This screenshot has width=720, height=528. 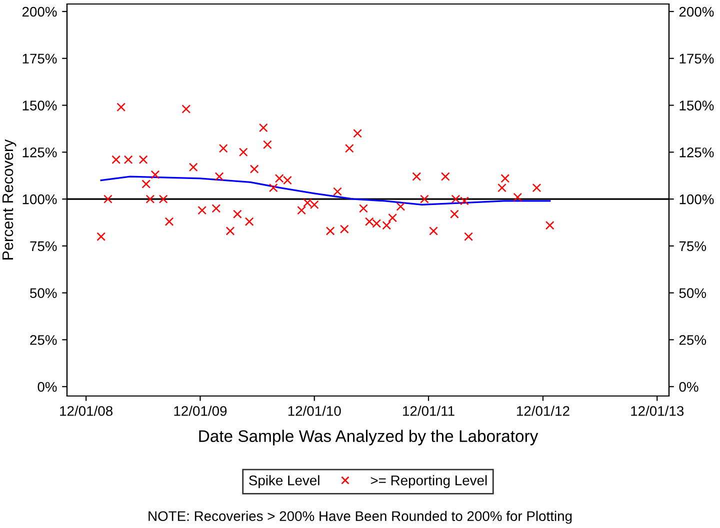 I want to click on y2-tick-label: 125%, so click(x=697, y=153).